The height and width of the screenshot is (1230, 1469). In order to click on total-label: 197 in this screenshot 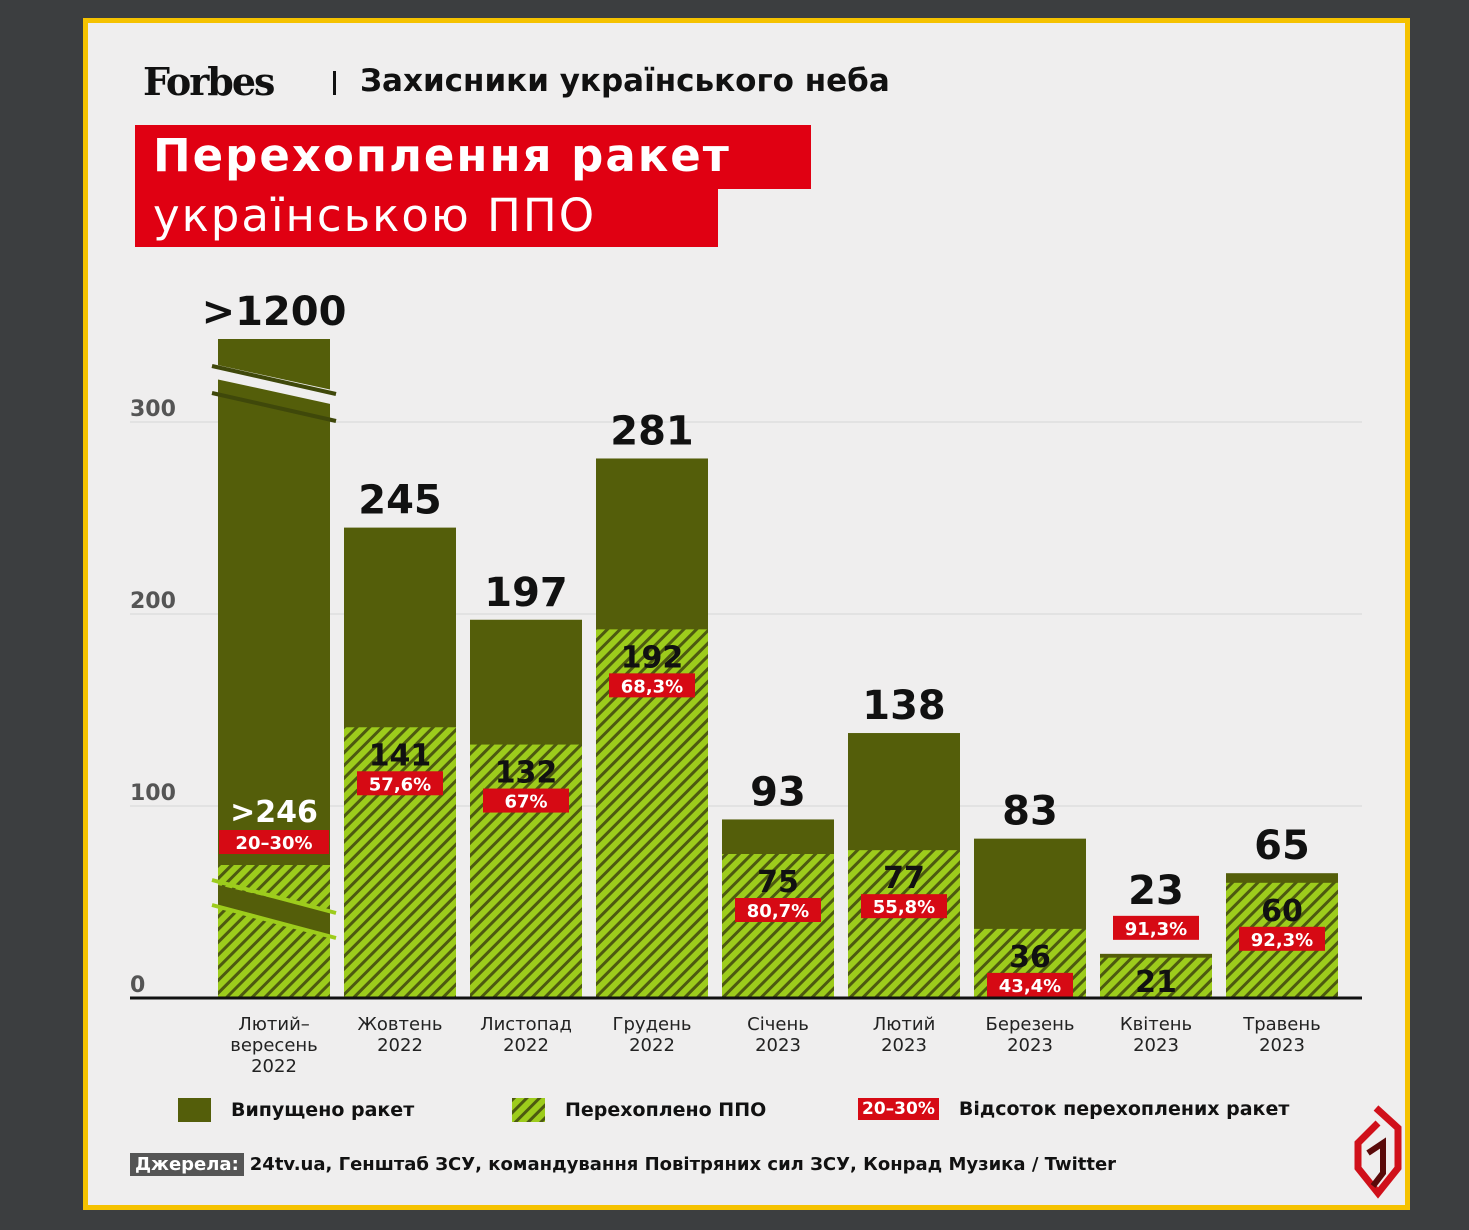, I will do `click(526, 593)`.